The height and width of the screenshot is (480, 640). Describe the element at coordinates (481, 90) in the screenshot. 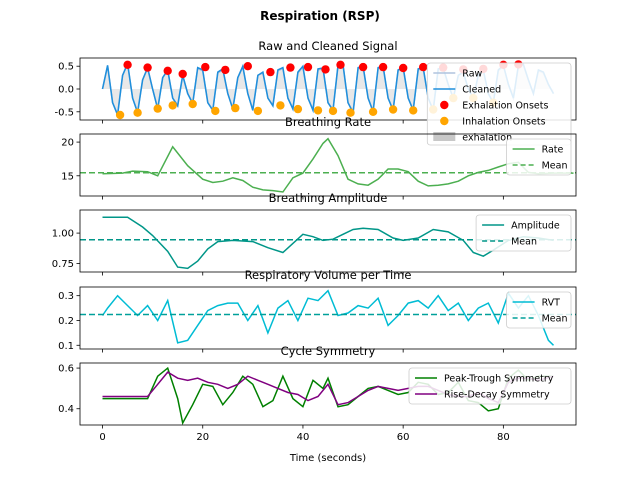

I see `legend-label: Cleaned` at that location.